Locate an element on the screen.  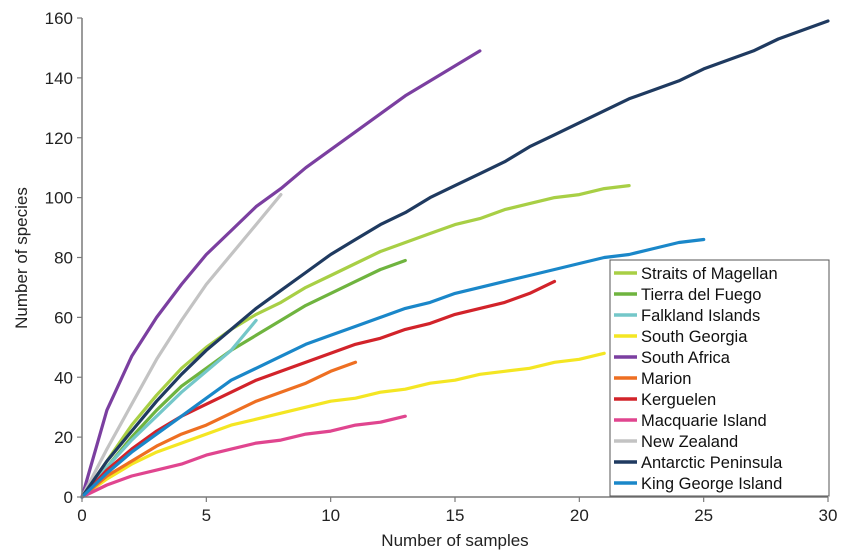
x-axis-title: Number of samples is located at coordinates (454, 540).